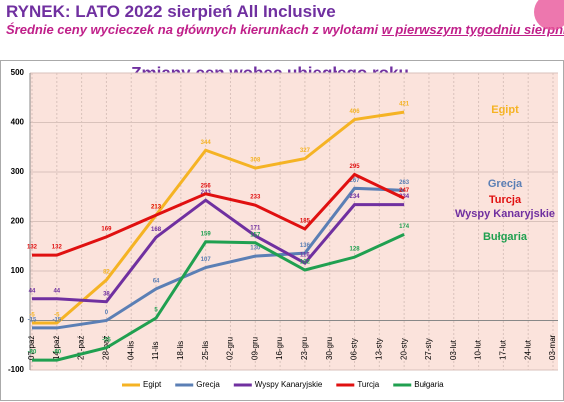  I want to click on x-tick-label: 03-lut, so click(453, 349).